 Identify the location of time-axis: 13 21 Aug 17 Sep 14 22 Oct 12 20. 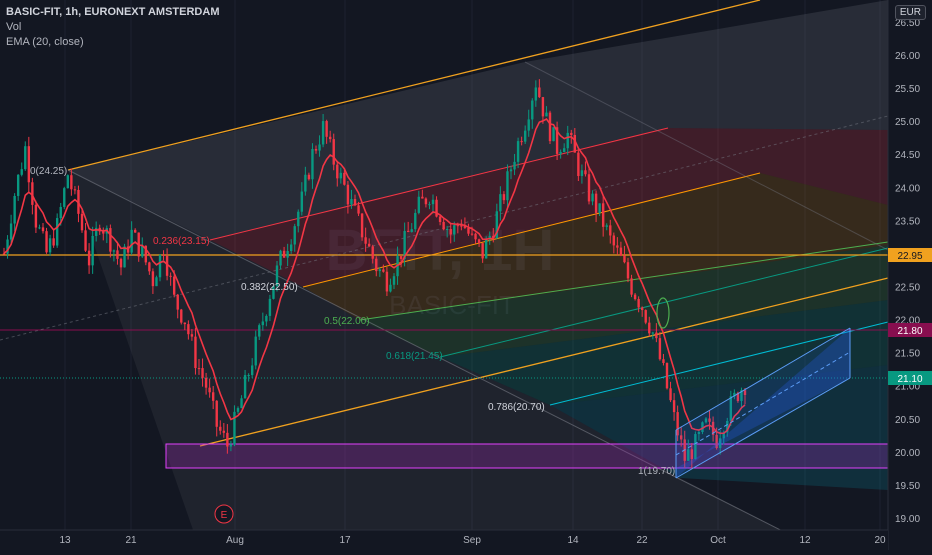
(472, 540).